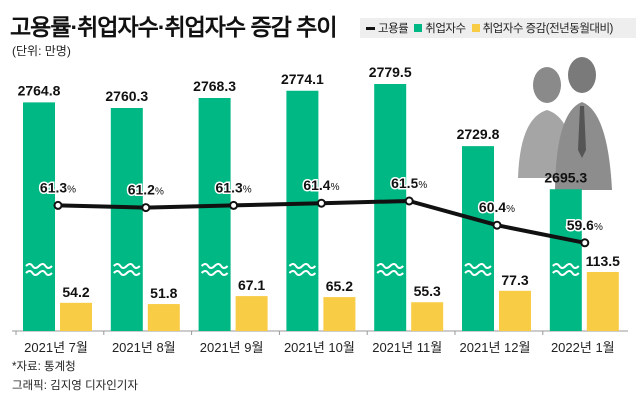 This screenshot has height=402, width=640. Describe the element at coordinates (475, 28) in the screenshot. I see `yellow-swatch` at that location.